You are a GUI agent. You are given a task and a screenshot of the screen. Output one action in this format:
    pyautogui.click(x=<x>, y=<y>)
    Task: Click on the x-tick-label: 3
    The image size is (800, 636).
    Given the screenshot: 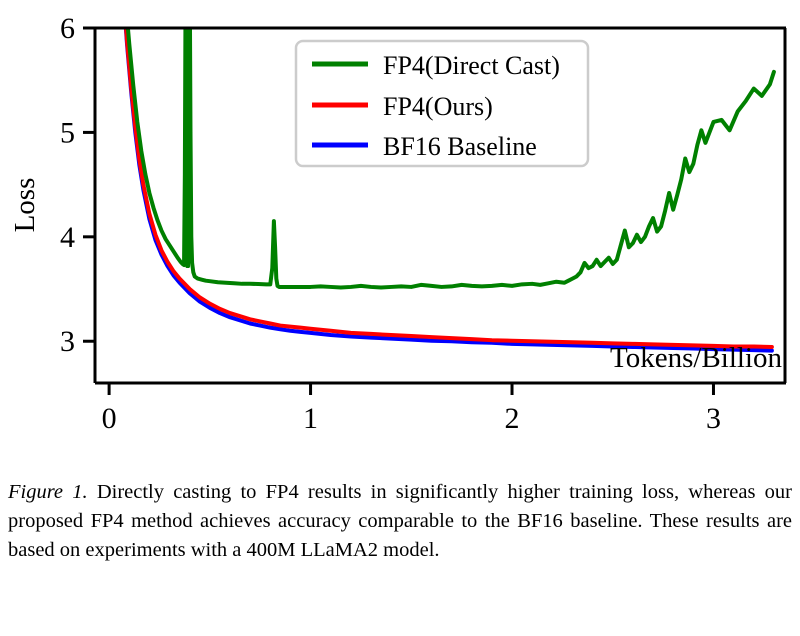 What is the action you would take?
    pyautogui.click(x=713, y=418)
    